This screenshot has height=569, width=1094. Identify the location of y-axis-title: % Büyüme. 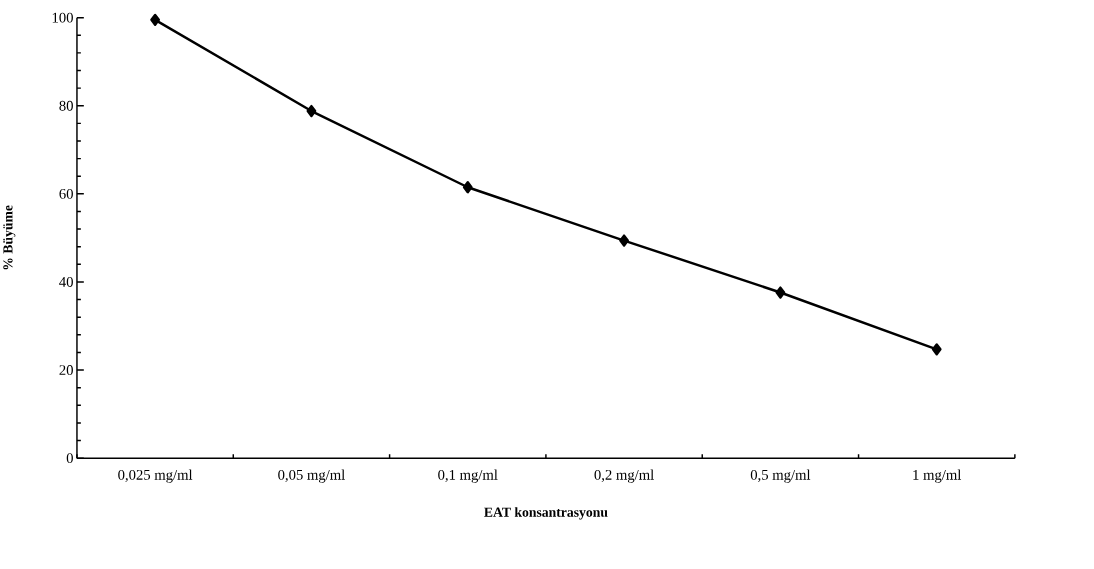
(9, 237).